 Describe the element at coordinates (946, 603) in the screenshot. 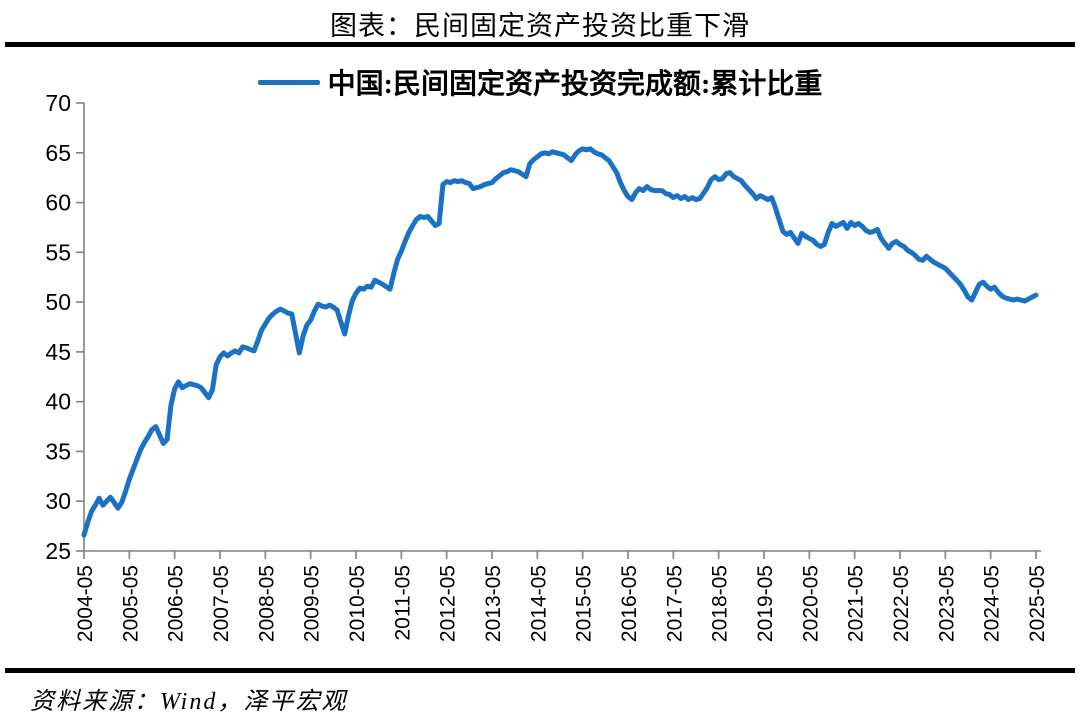

I see `x-axis-tick-label: 2023-05` at that location.